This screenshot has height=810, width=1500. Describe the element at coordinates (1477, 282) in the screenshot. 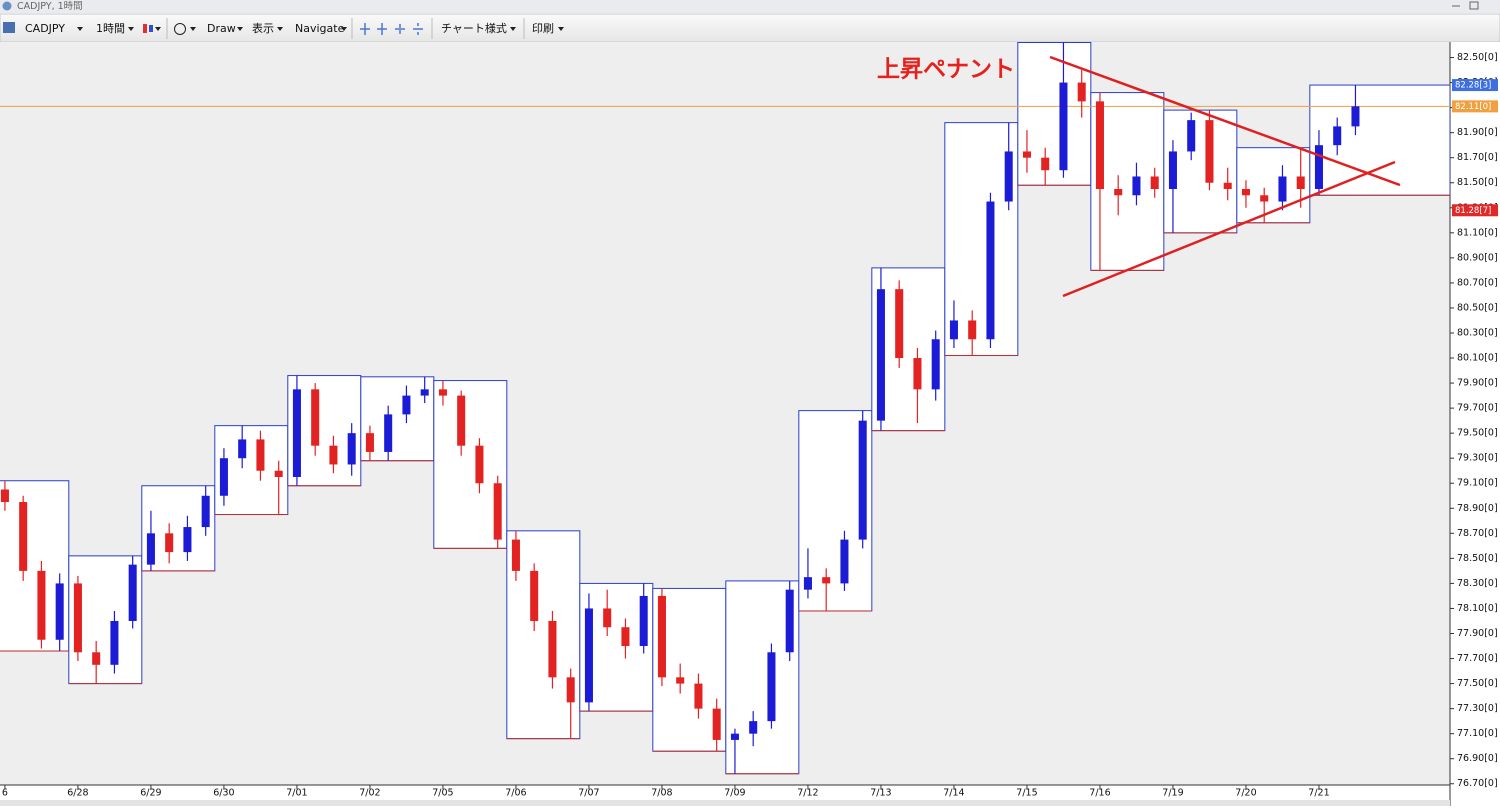

I see `y-tick-label: 80.70[0]` at that location.